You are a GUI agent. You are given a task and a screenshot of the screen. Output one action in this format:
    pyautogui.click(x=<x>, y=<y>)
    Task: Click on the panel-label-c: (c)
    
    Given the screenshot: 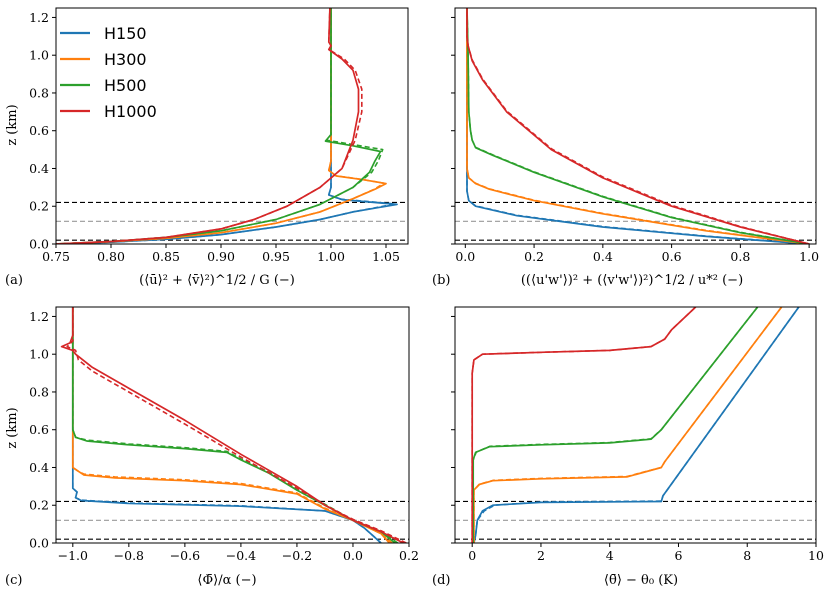 What is the action you would take?
    pyautogui.click(x=13, y=580)
    